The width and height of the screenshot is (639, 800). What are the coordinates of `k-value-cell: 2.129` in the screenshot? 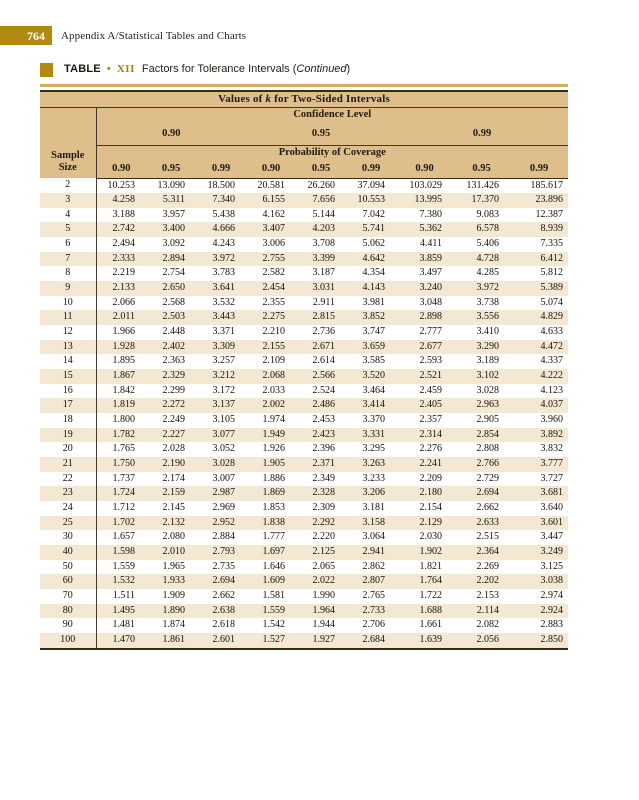 It's located at (424, 523).